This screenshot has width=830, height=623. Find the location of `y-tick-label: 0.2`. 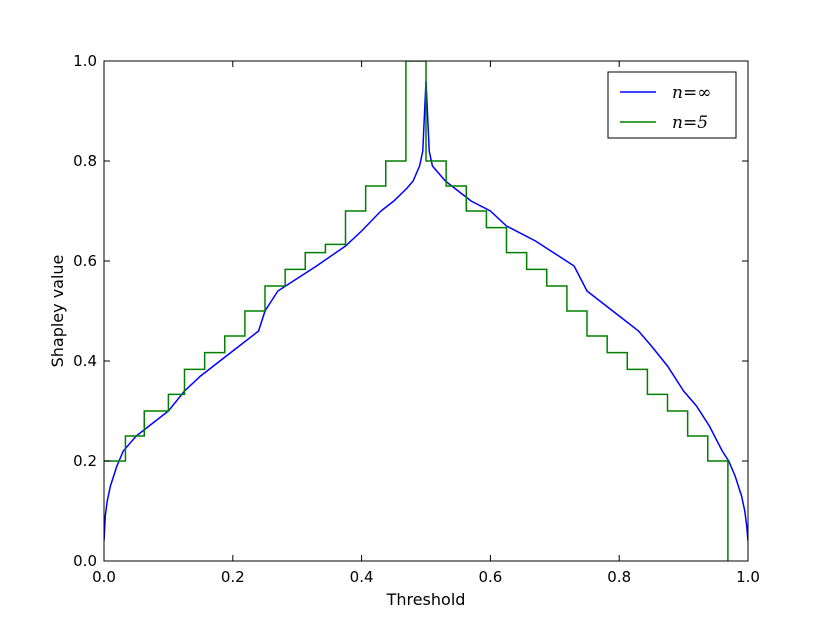

y-tick-label: 0.2 is located at coordinates (85, 461).